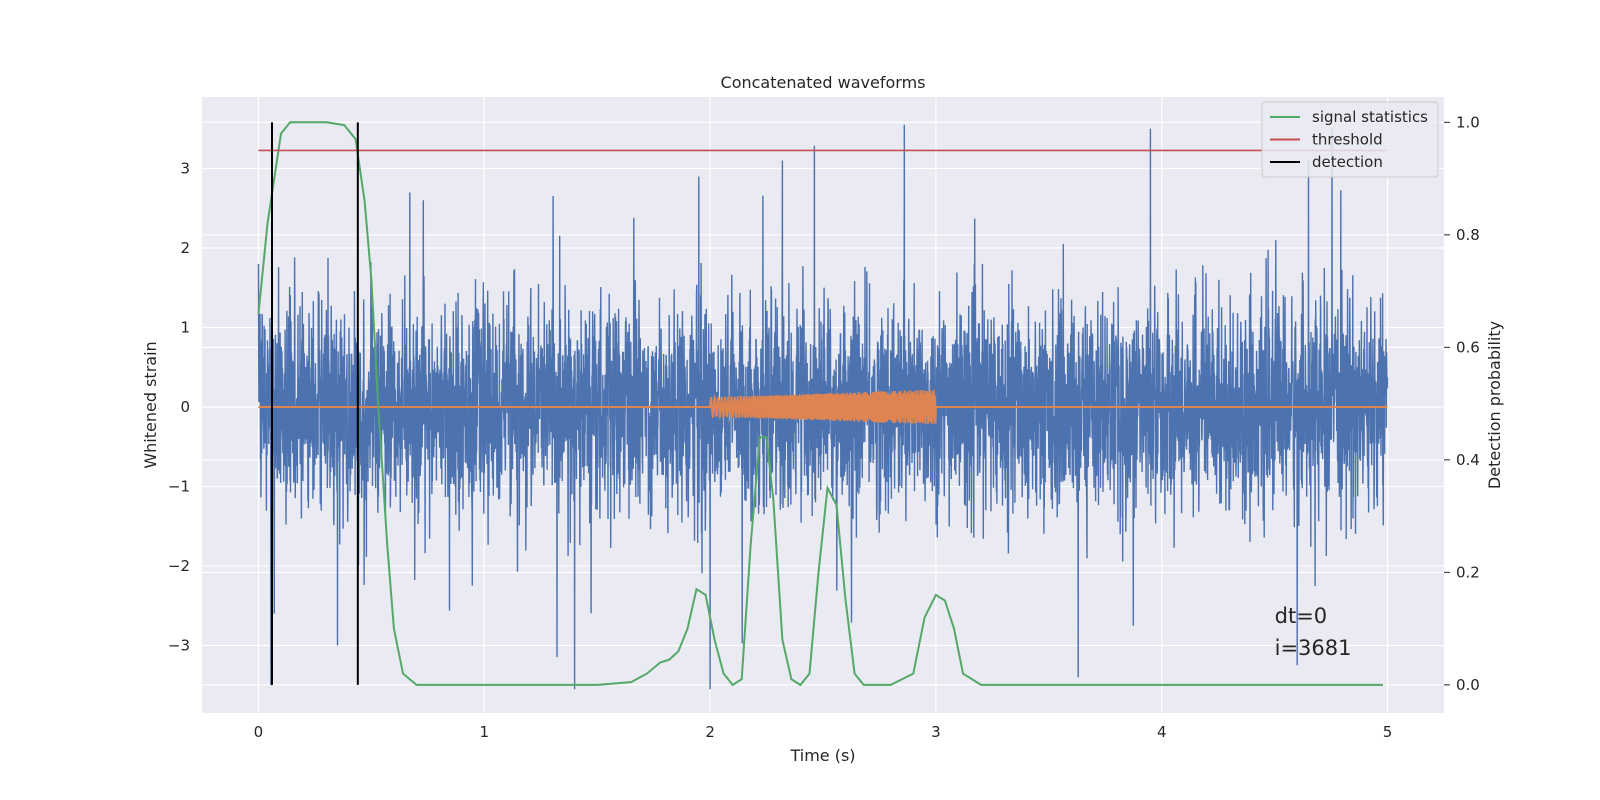 The height and width of the screenshot is (800, 1600). I want to click on legend-label: threshold, so click(1347, 140).